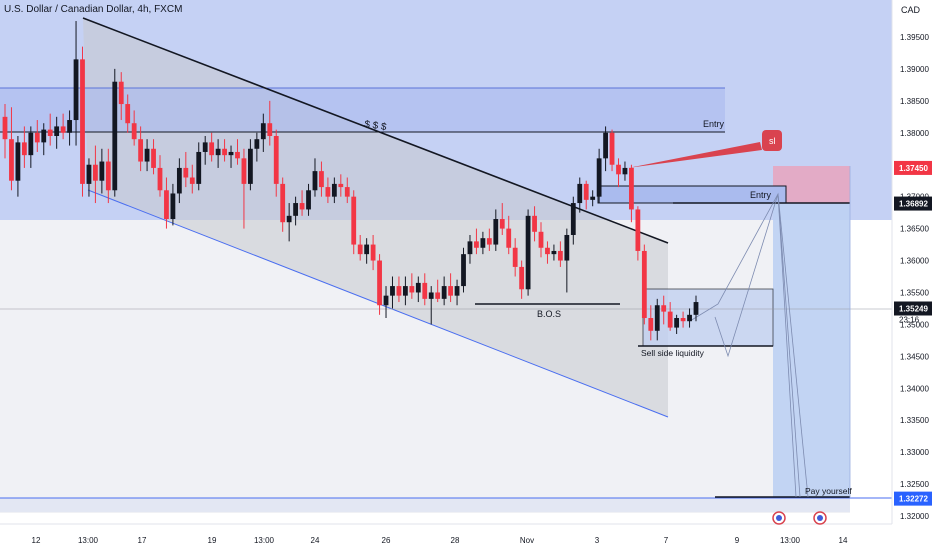 Image resolution: width=932 pixels, height=555 pixels. I want to click on target-label: Pay yourself, so click(828, 491).